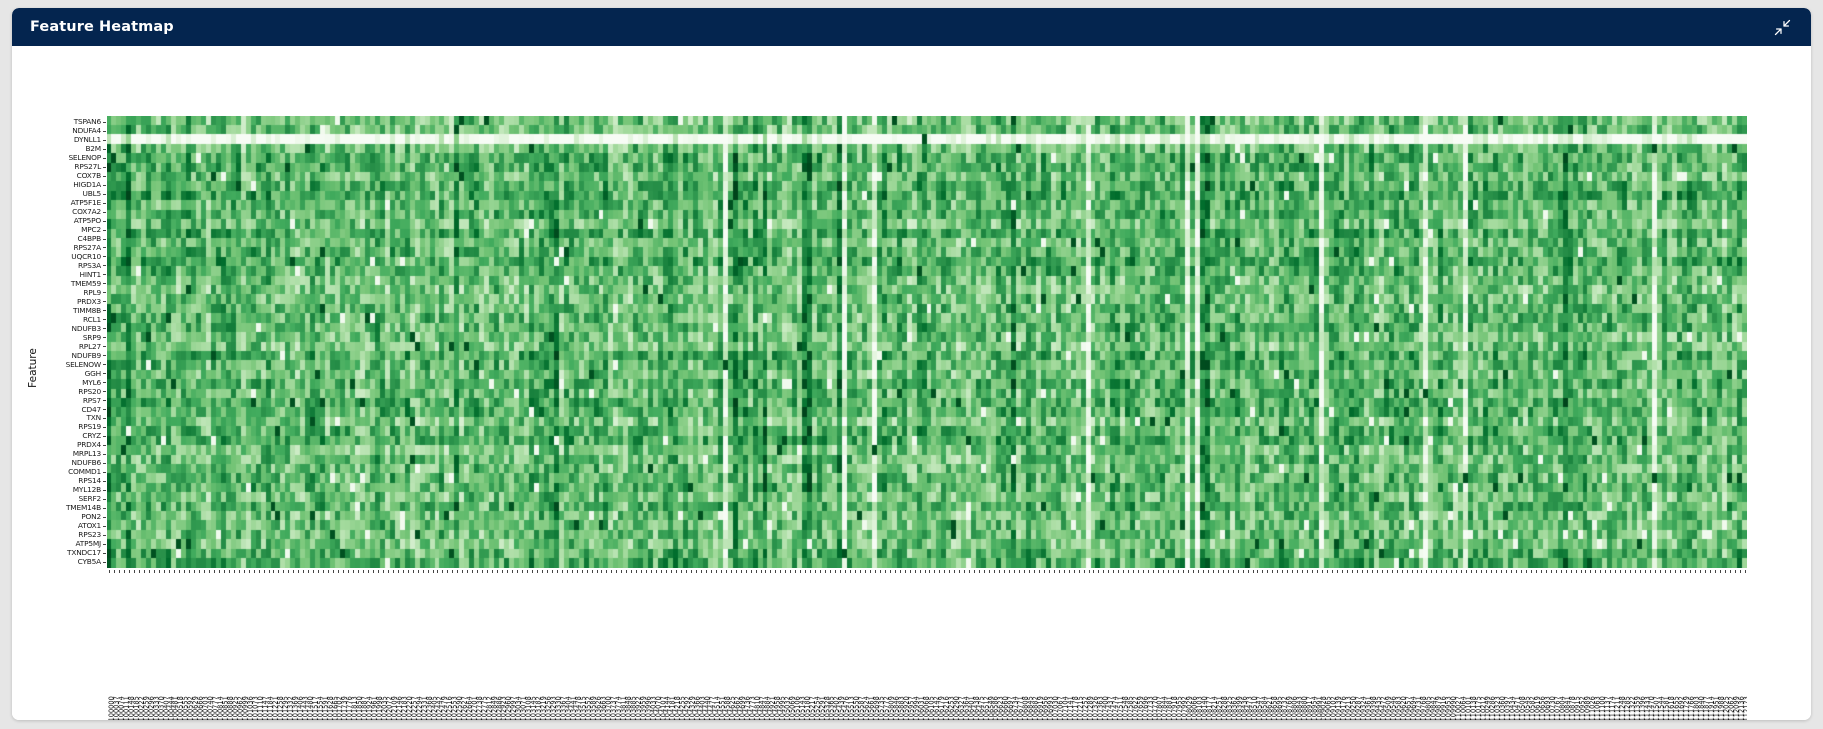 Image resolution: width=1823 pixels, height=729 pixels. Describe the element at coordinates (89, 463) in the screenshot. I see `y-axis-tick-label: NDUFB6` at that location.